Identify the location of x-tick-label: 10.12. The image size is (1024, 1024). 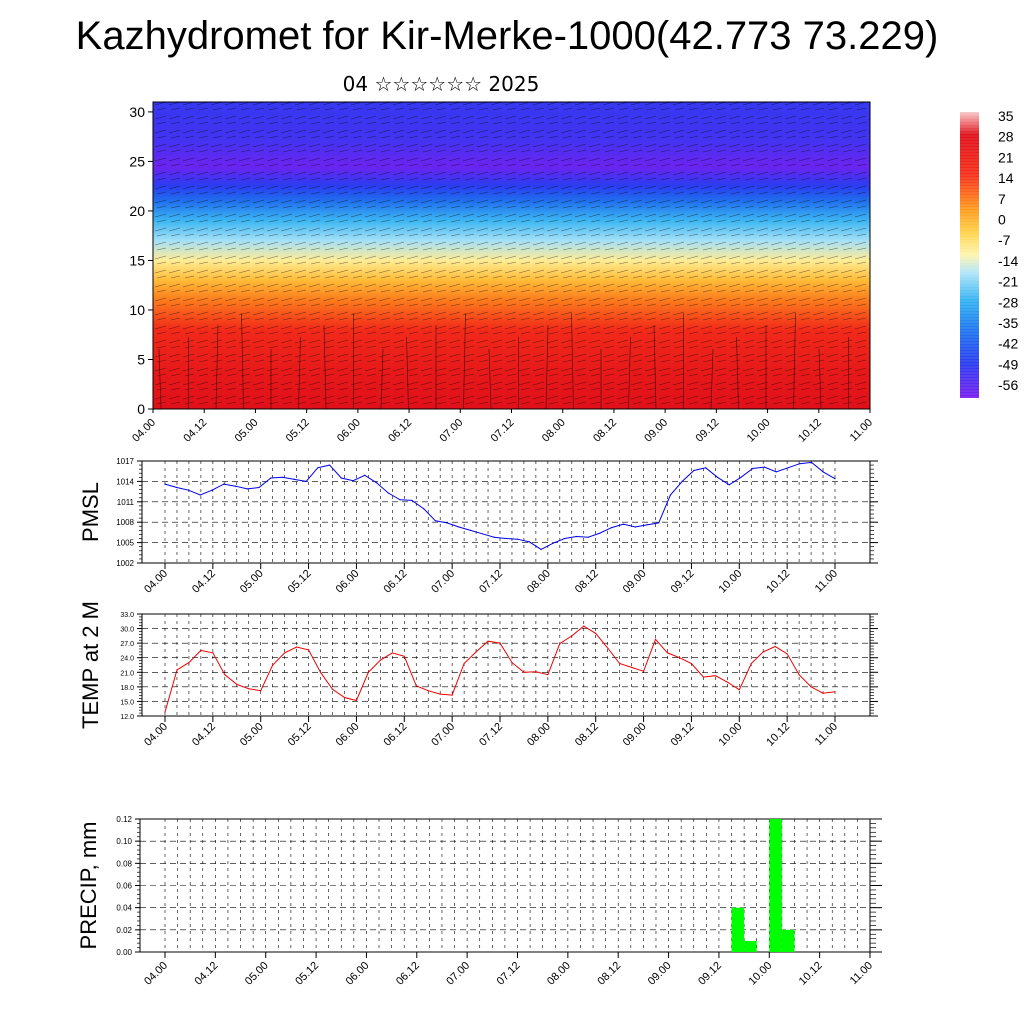
(810, 431).